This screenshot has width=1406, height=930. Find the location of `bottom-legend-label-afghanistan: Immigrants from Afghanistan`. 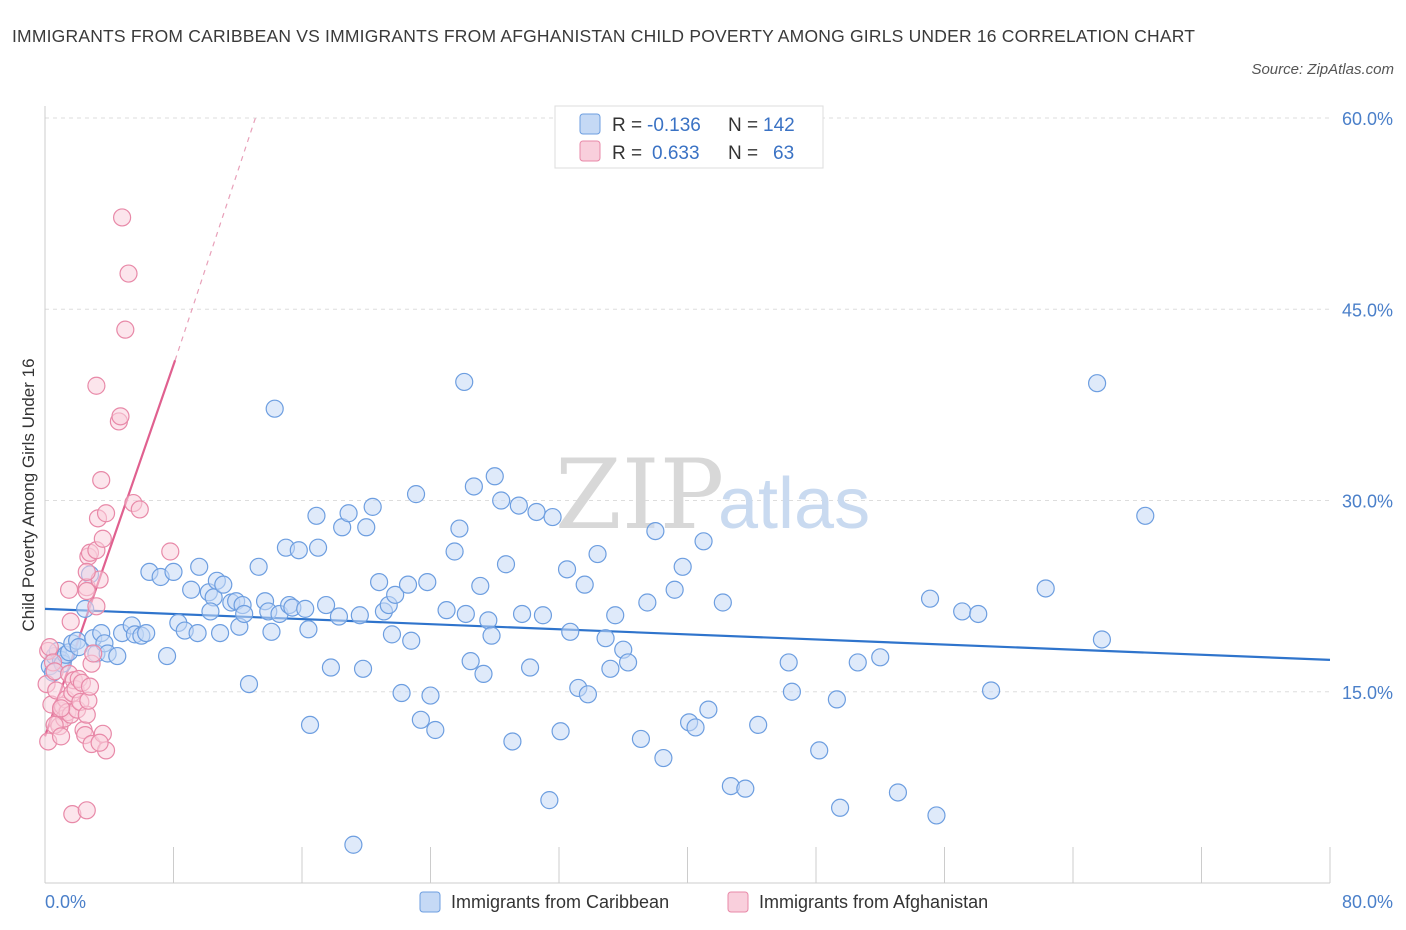

bottom-legend-label-afghanistan: Immigrants from Afghanistan is located at coordinates (873, 902).